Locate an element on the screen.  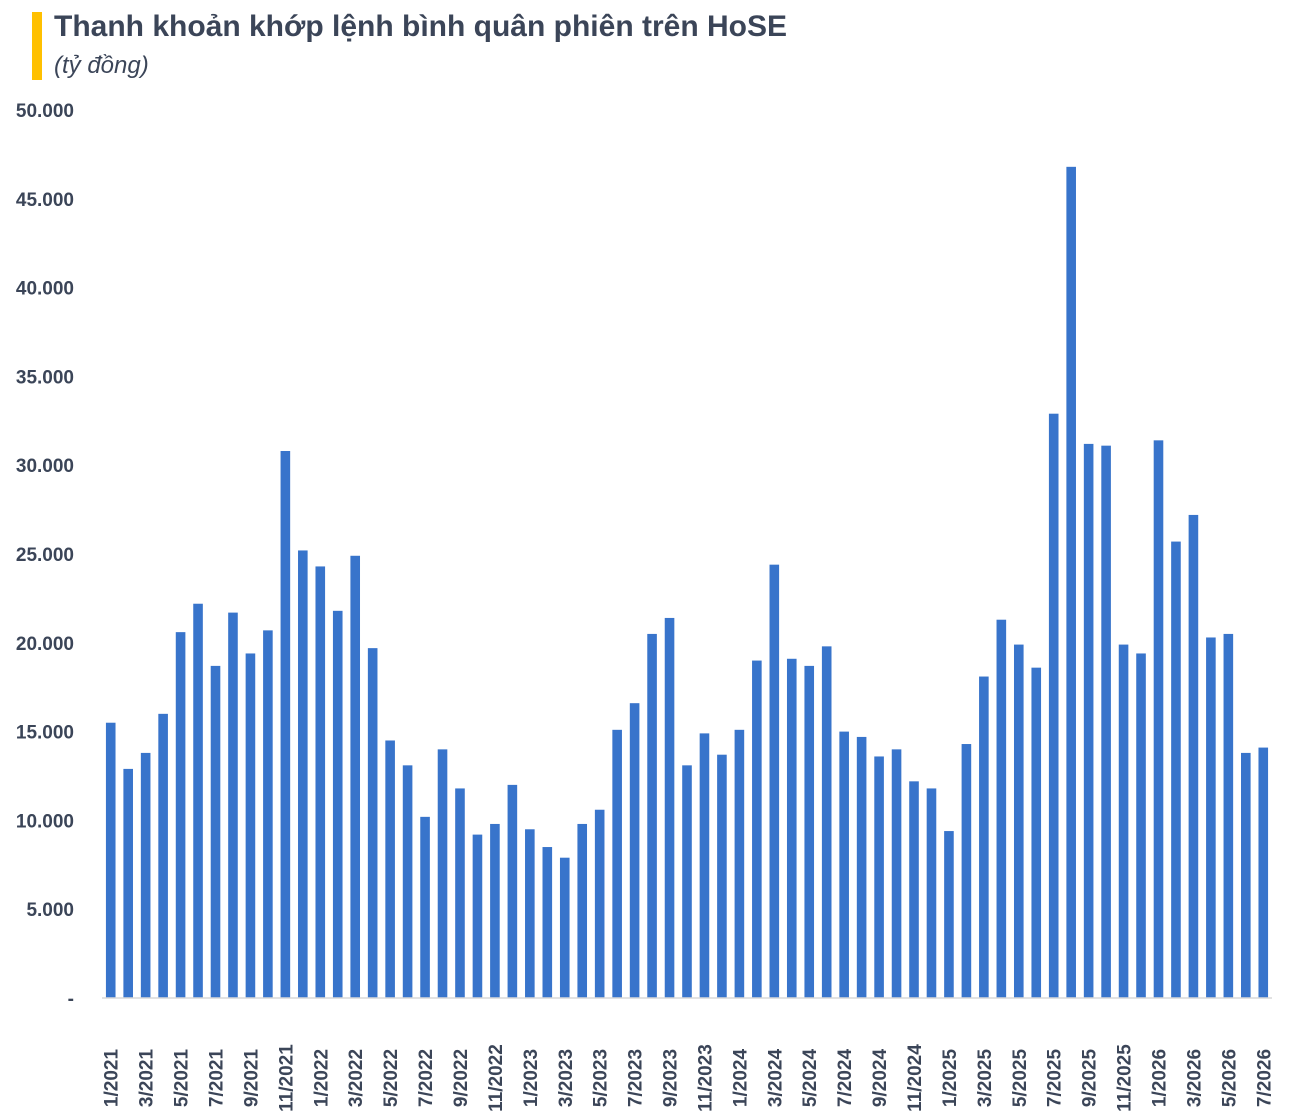
x-tick-label: 7/2021 is located at coordinates (217, 1078).